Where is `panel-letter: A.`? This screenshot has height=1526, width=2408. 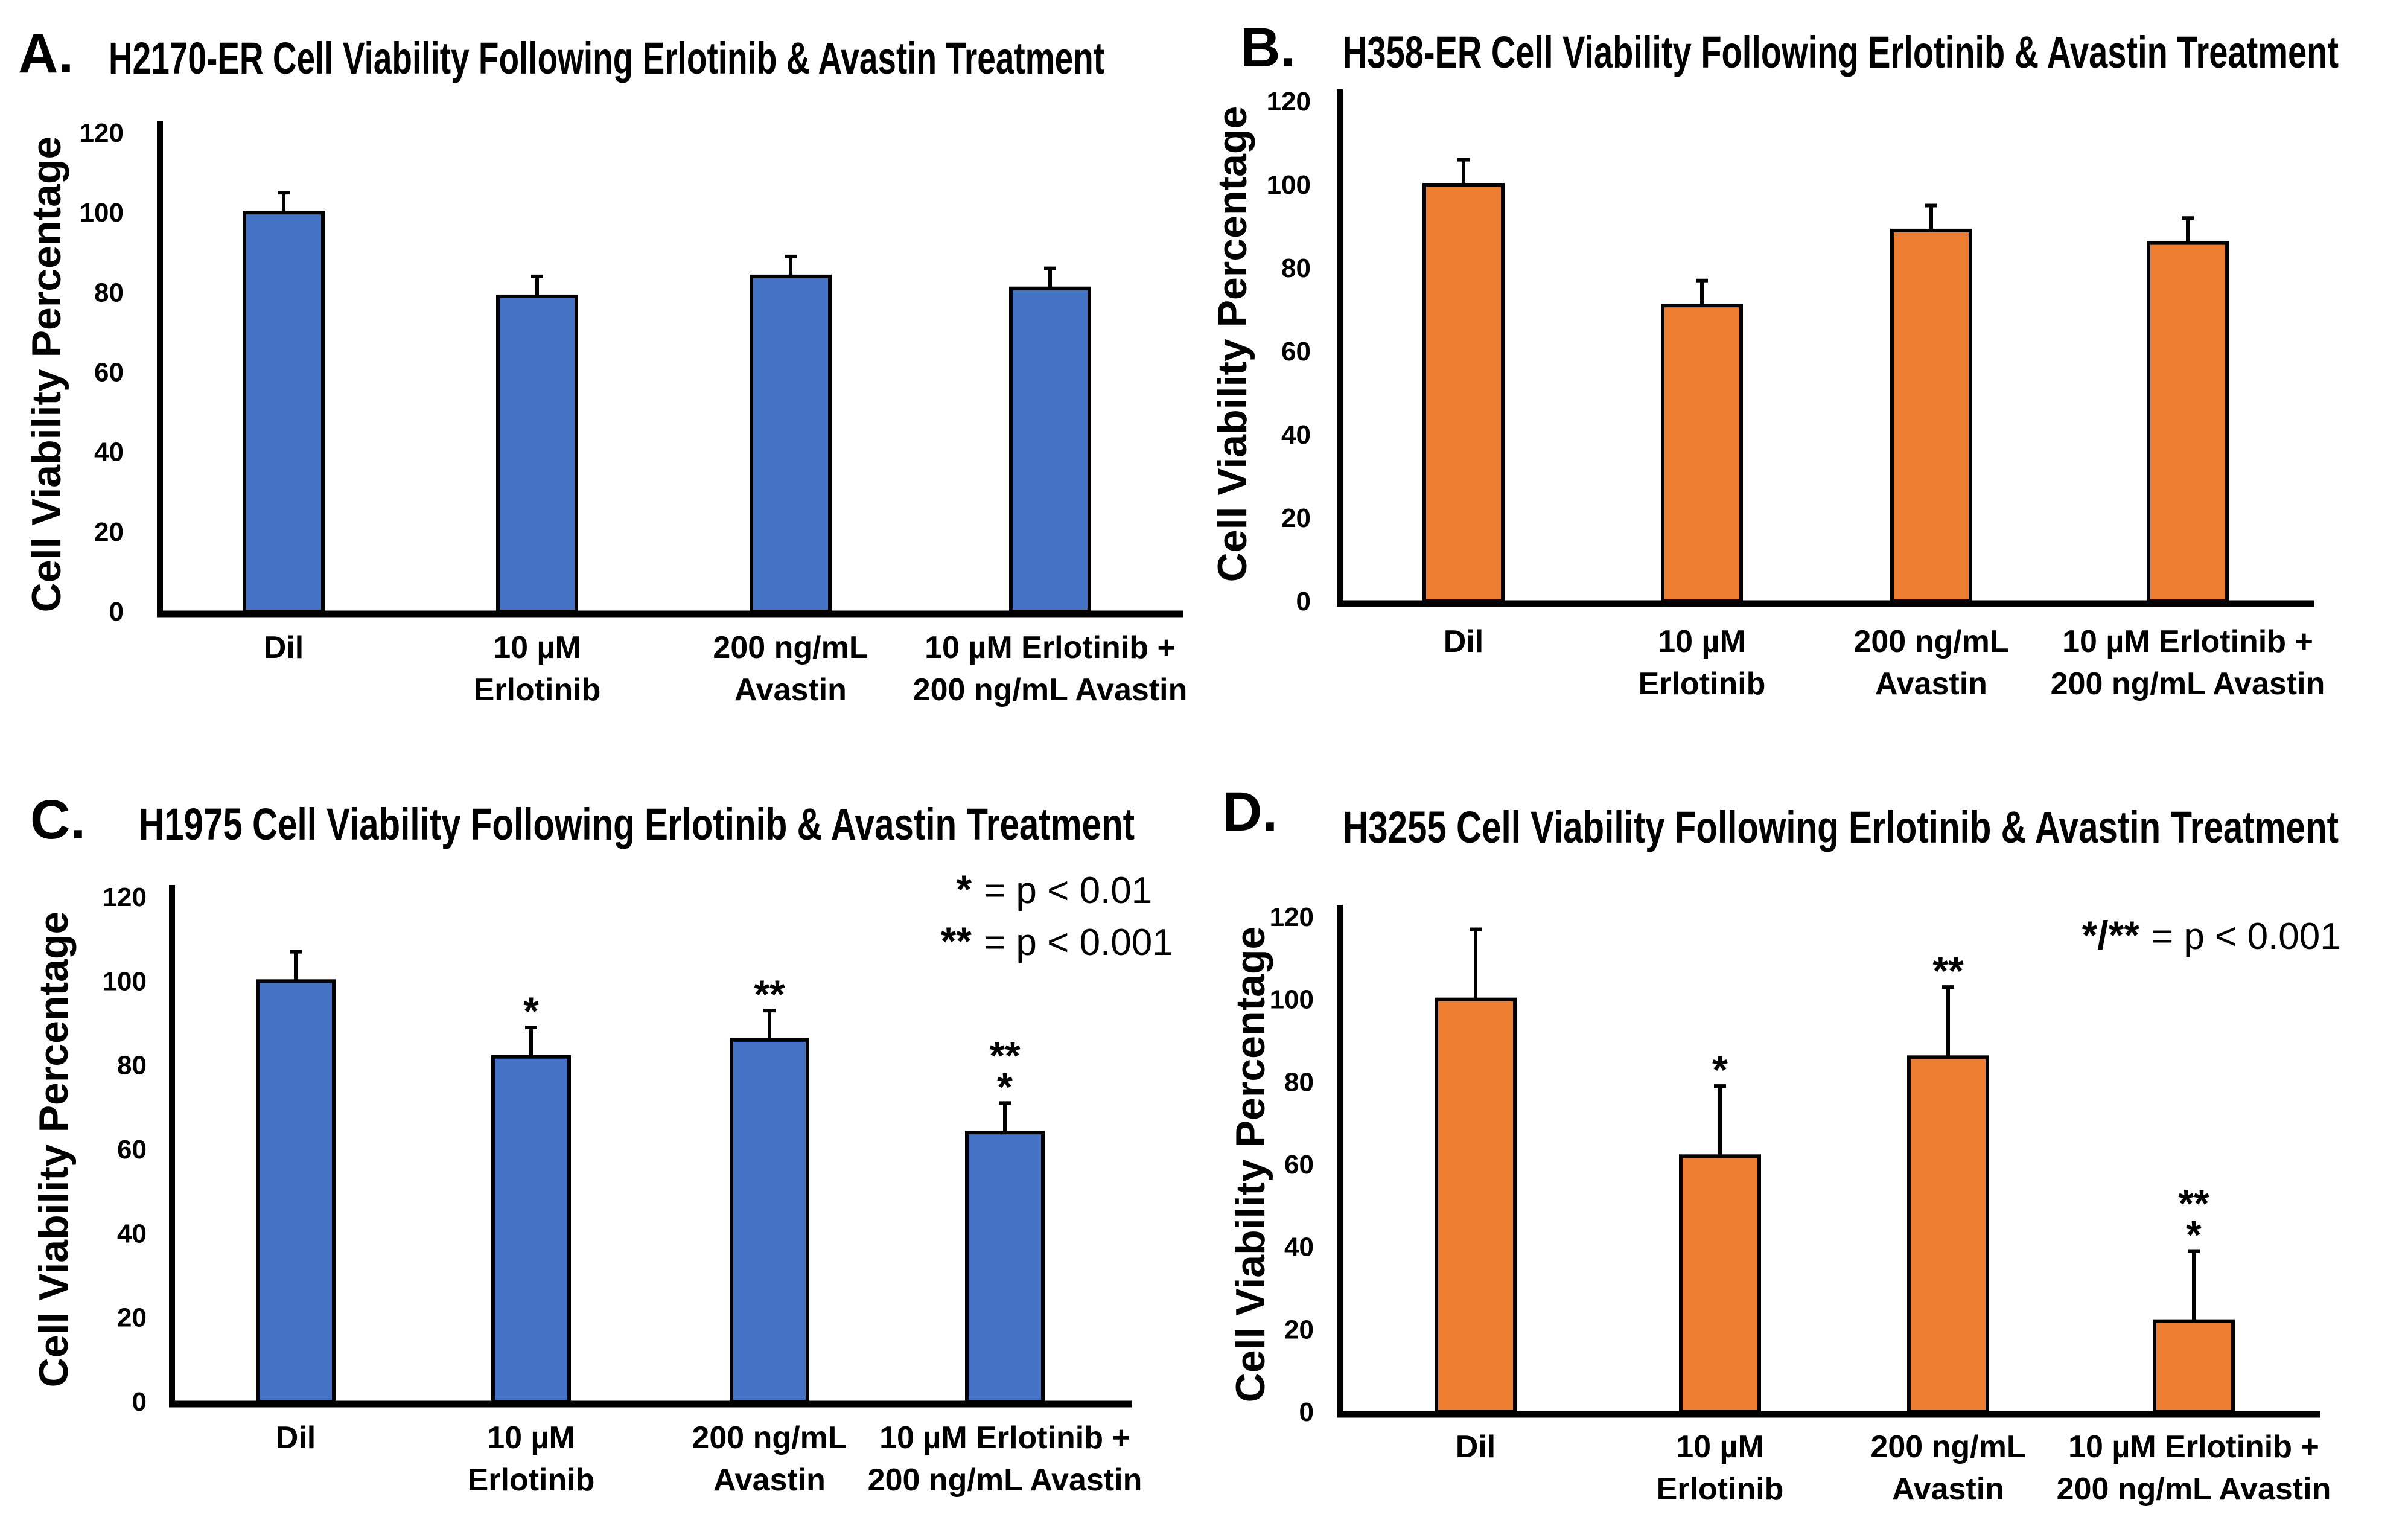 panel-letter: A. is located at coordinates (46, 54).